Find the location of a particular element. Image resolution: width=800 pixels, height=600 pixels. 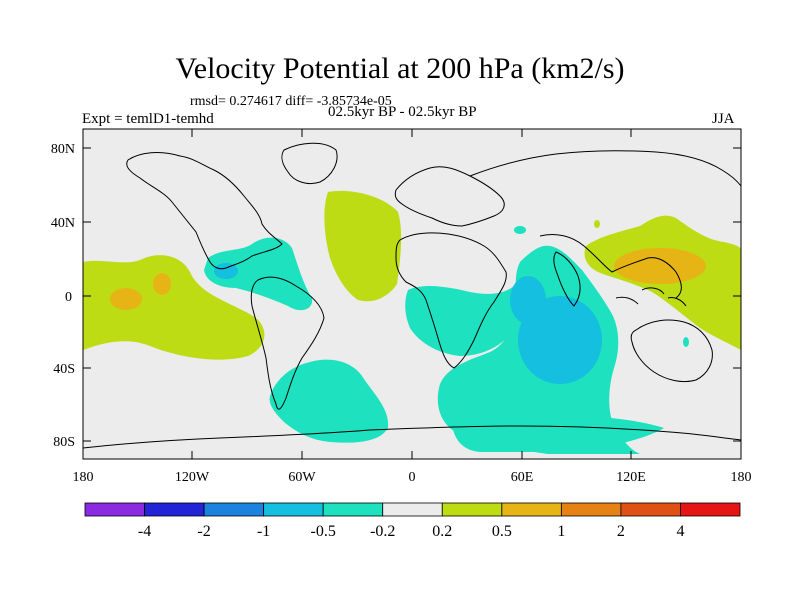

lon-label-60w: 60W is located at coordinates (302, 477).